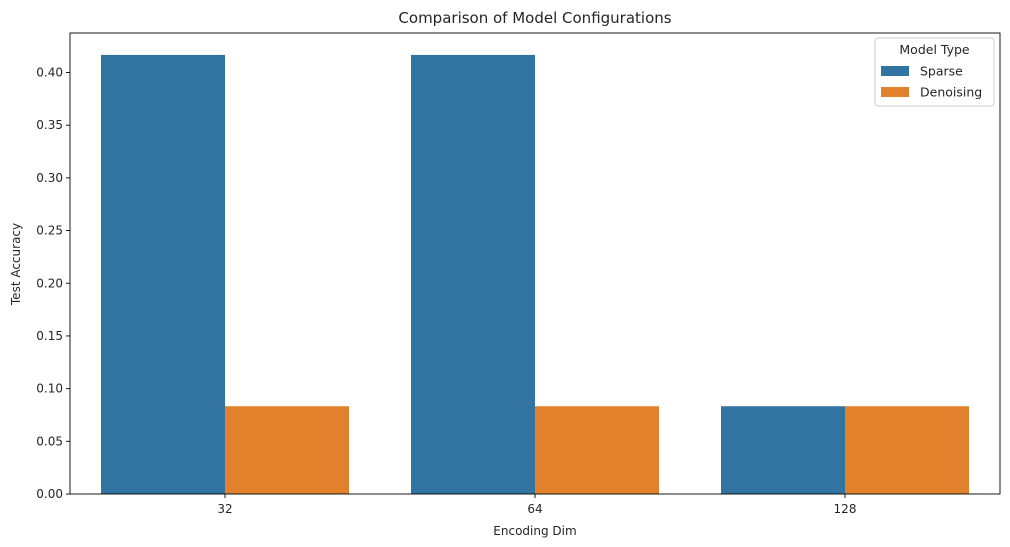 The image size is (1010, 547). What do you see at coordinates (951, 92) in the screenshot?
I see `legend-label-denoising: Denoising` at bounding box center [951, 92].